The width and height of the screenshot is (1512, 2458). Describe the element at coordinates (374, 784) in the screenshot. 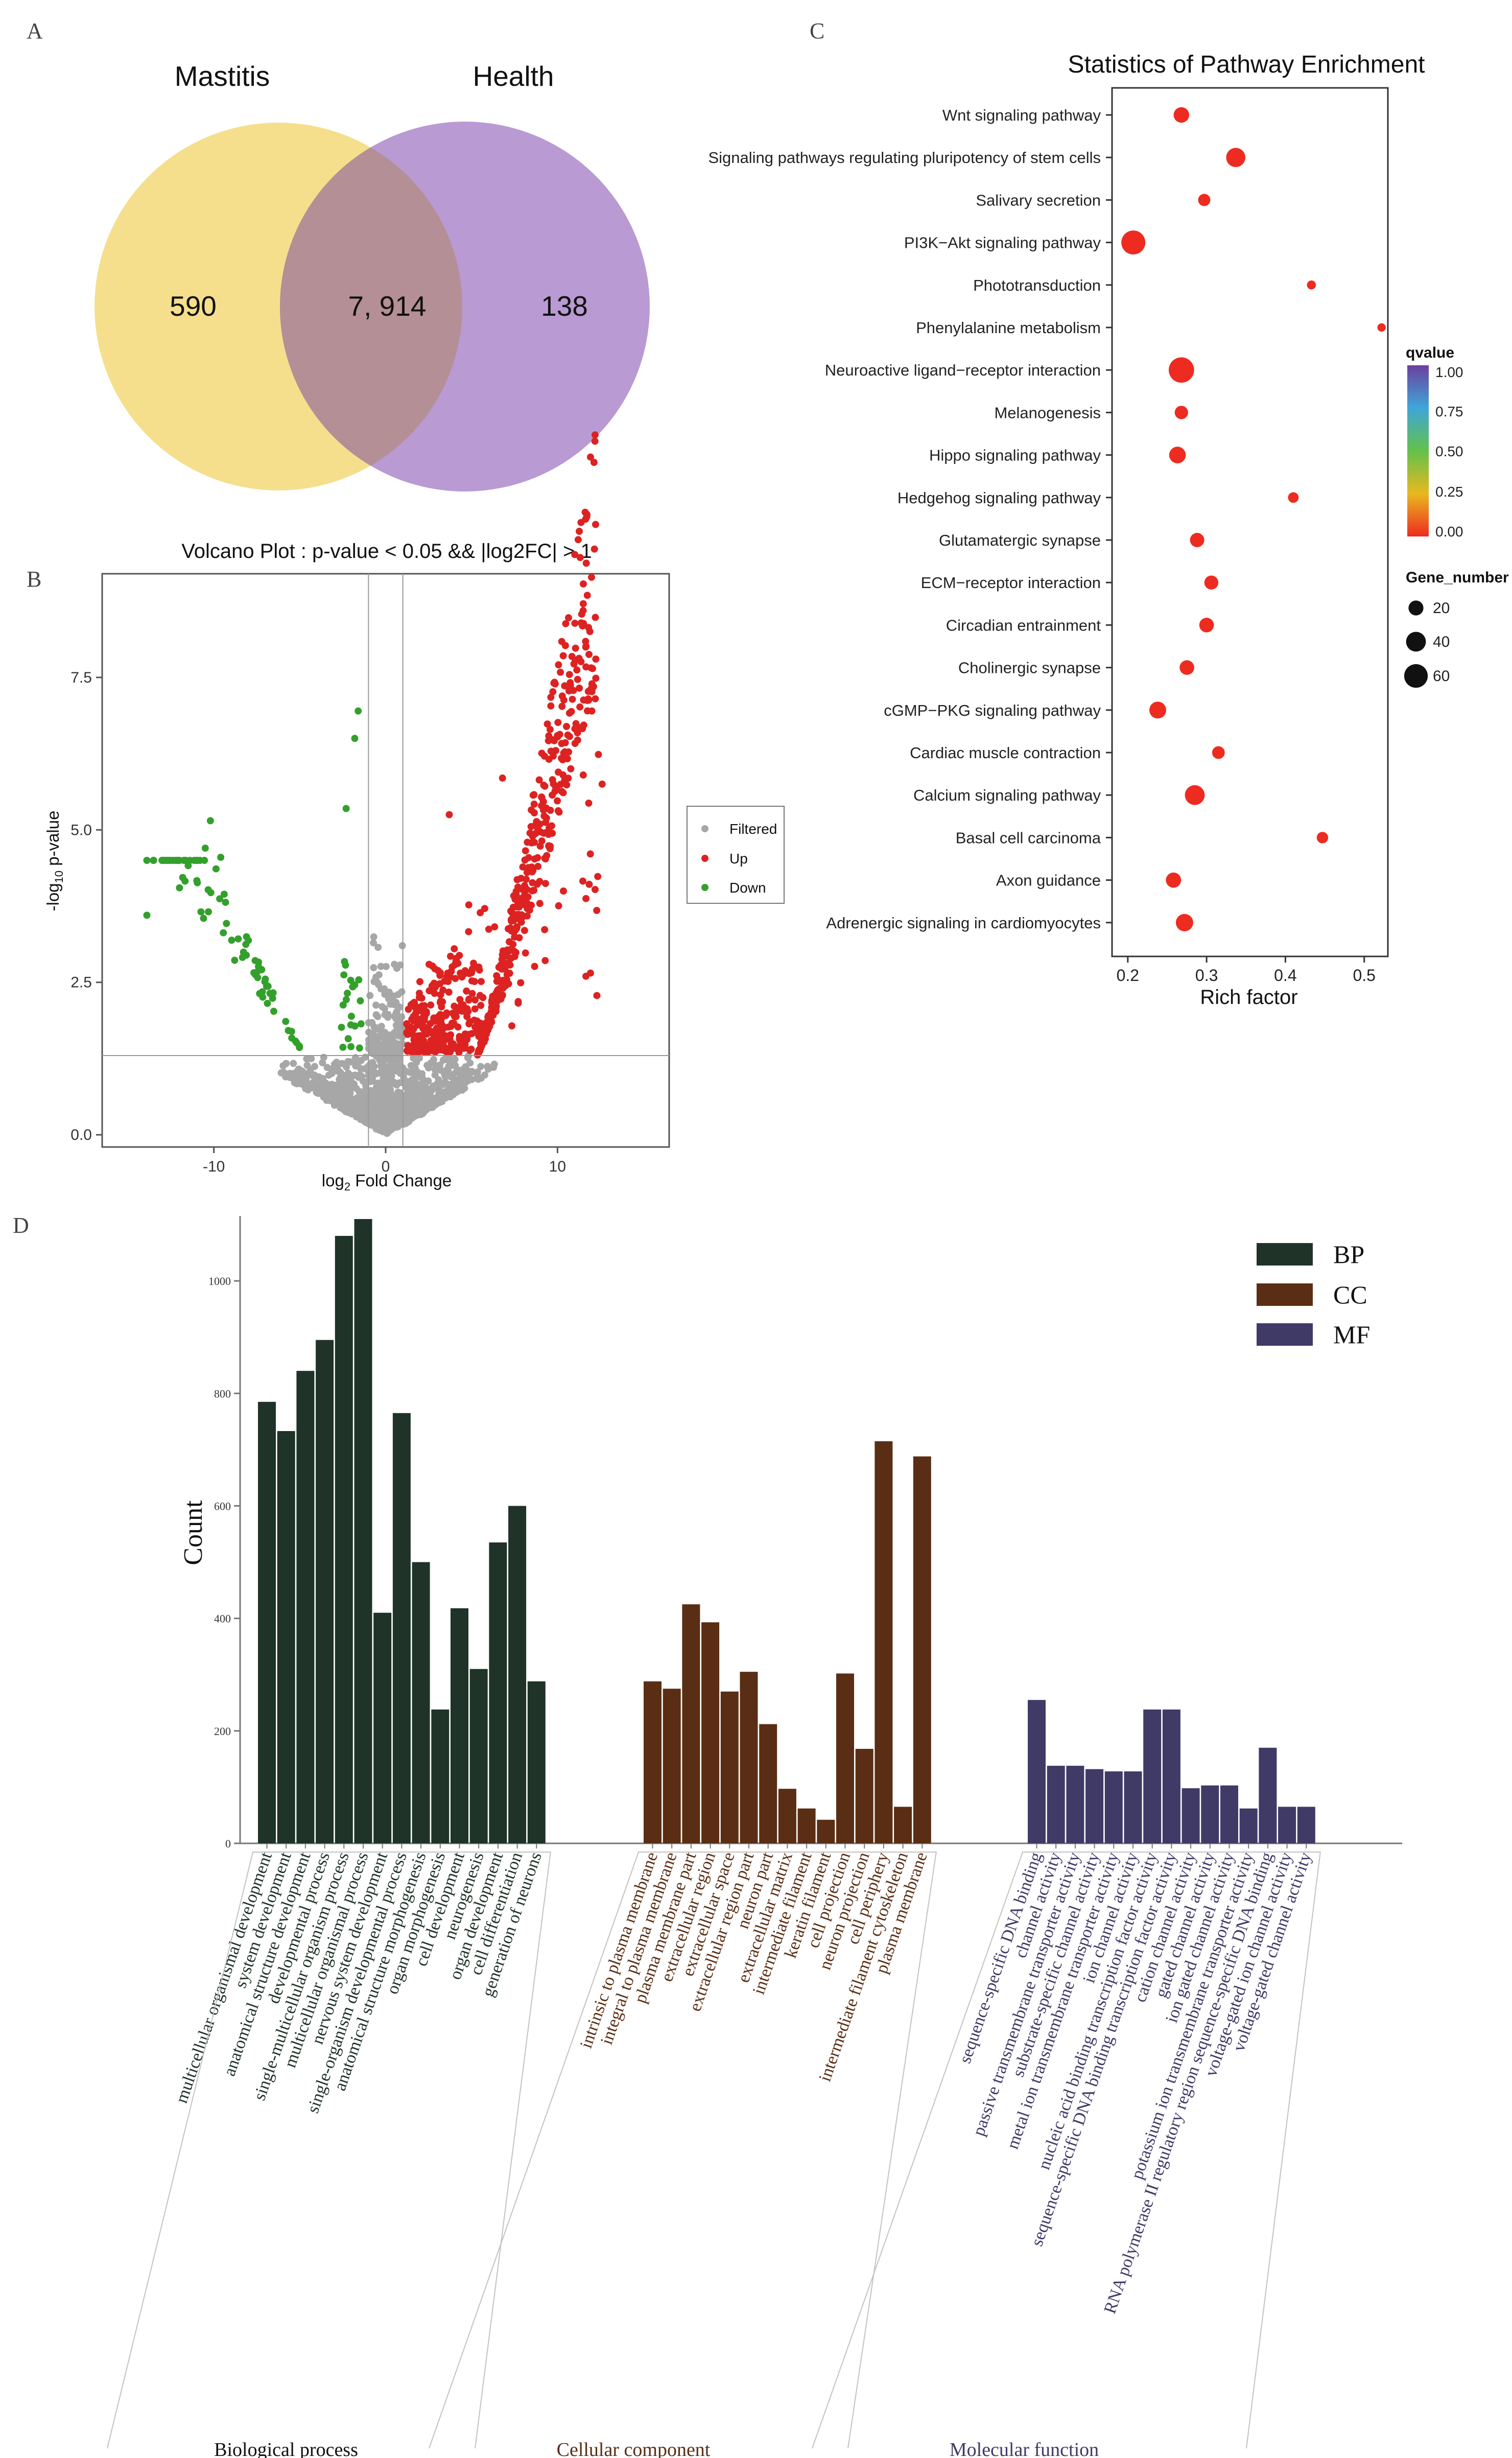

I see `volcano-points` at that location.